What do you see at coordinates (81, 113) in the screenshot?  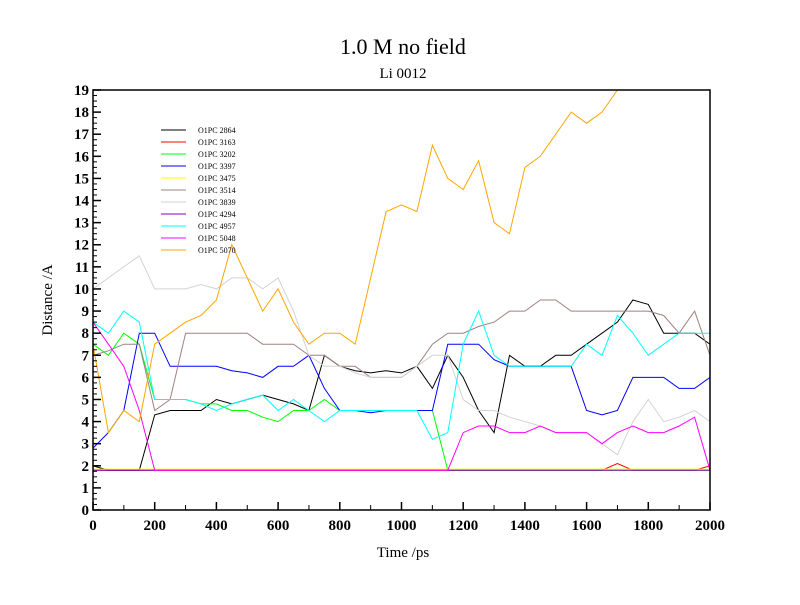 I see `y-tick-label: 18` at bounding box center [81, 113].